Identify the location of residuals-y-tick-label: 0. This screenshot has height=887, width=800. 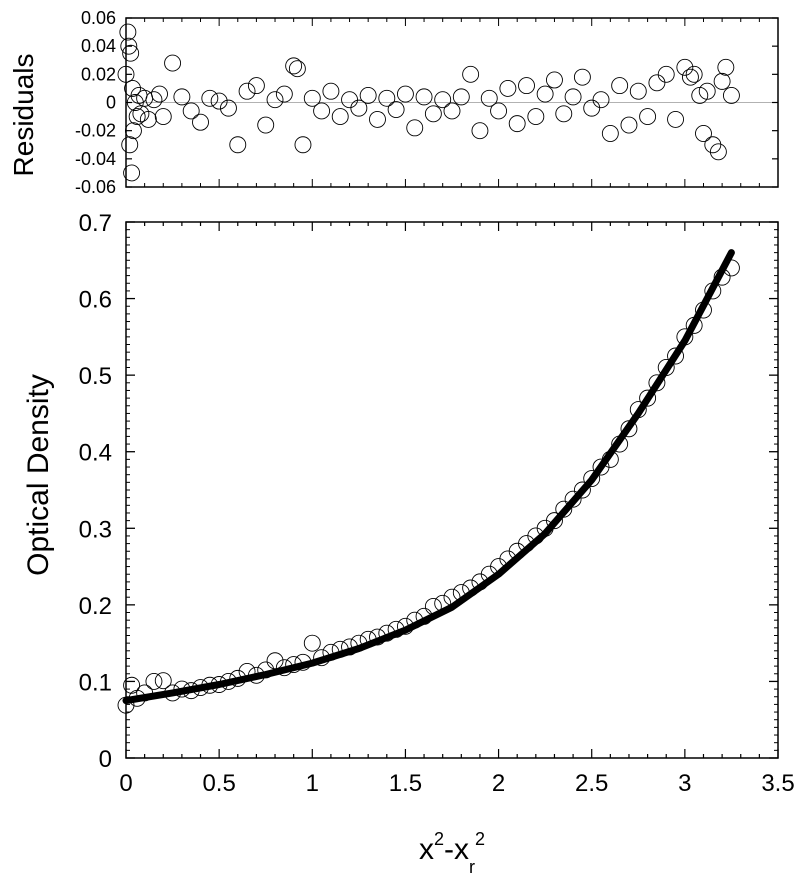
(111, 103).